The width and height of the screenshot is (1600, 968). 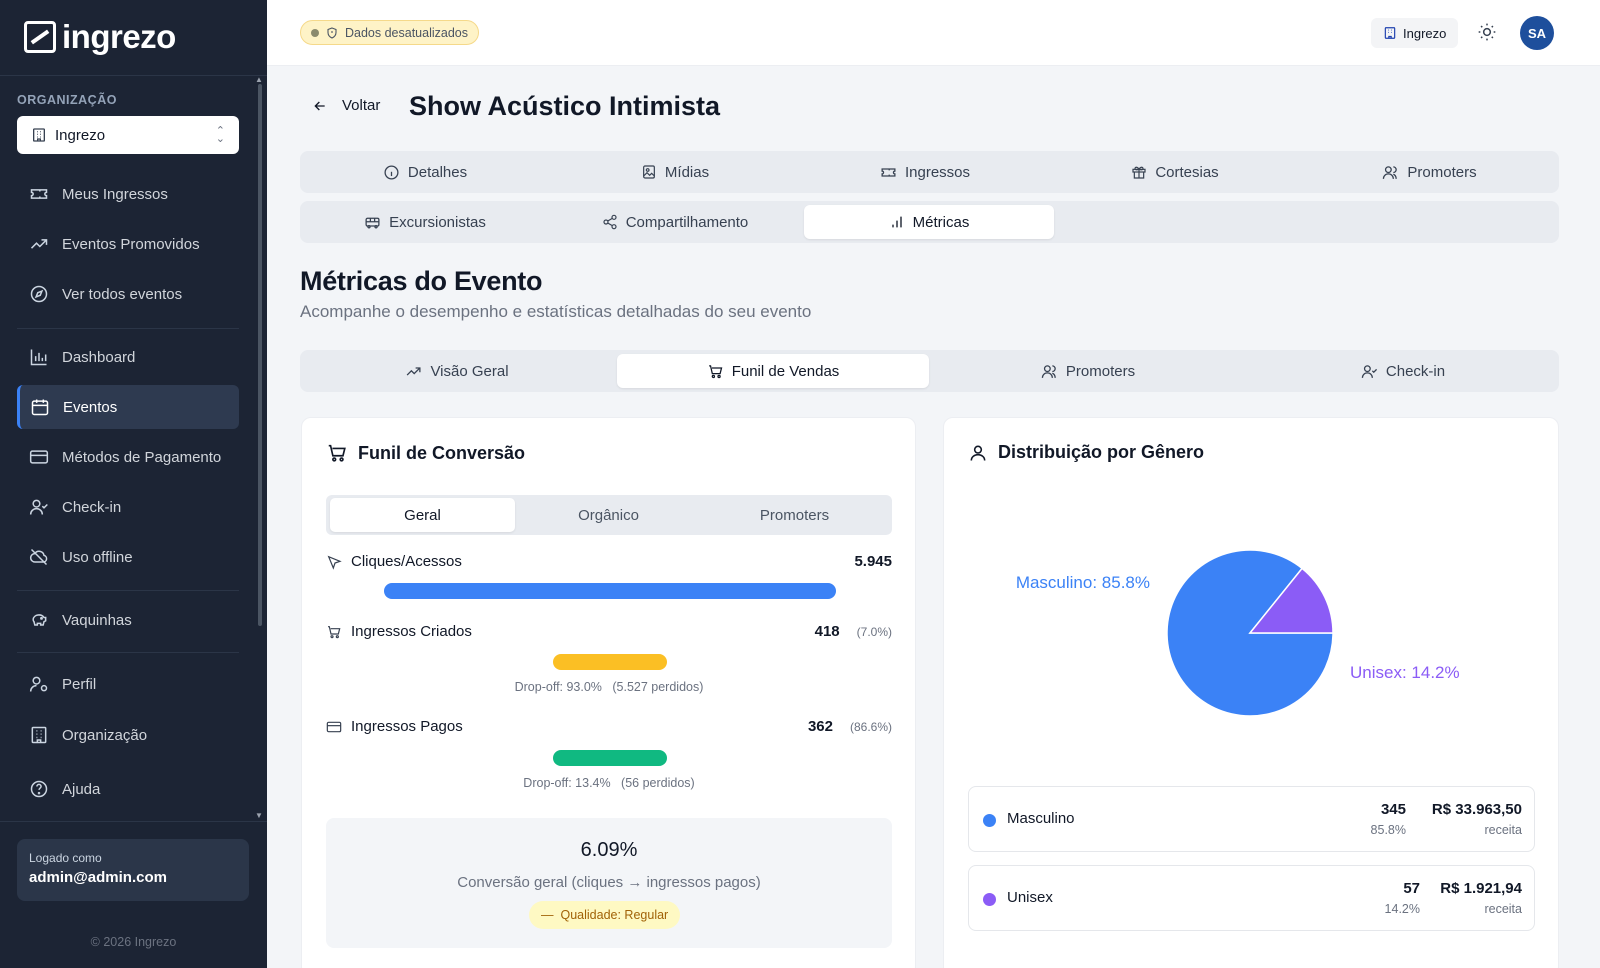 What do you see at coordinates (337, 453) in the screenshot?
I see `shopping-cart-icon` at bounding box center [337, 453].